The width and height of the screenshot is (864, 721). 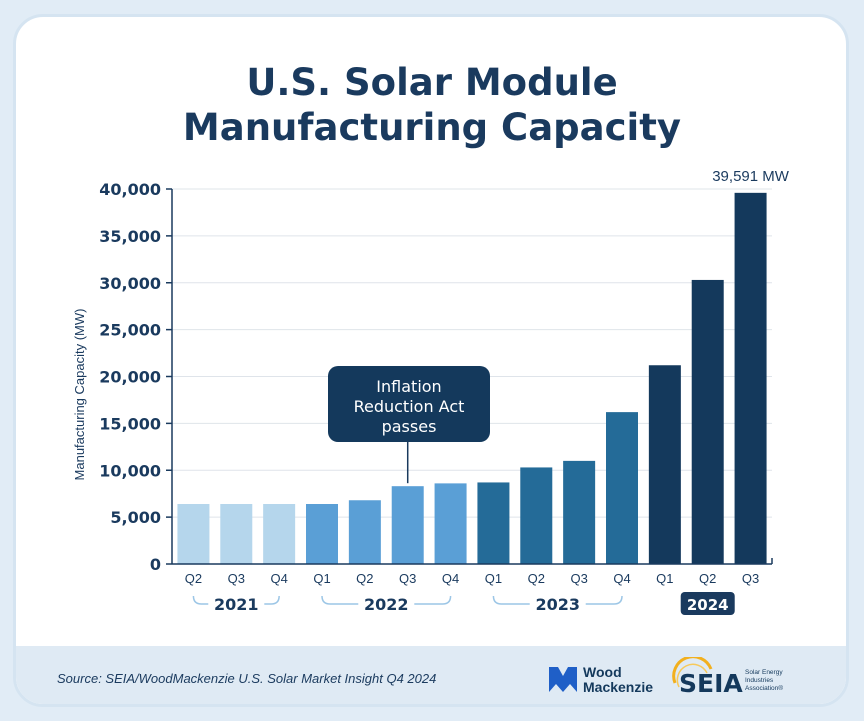 I want to click on bar-2021-q3, so click(x=236, y=534).